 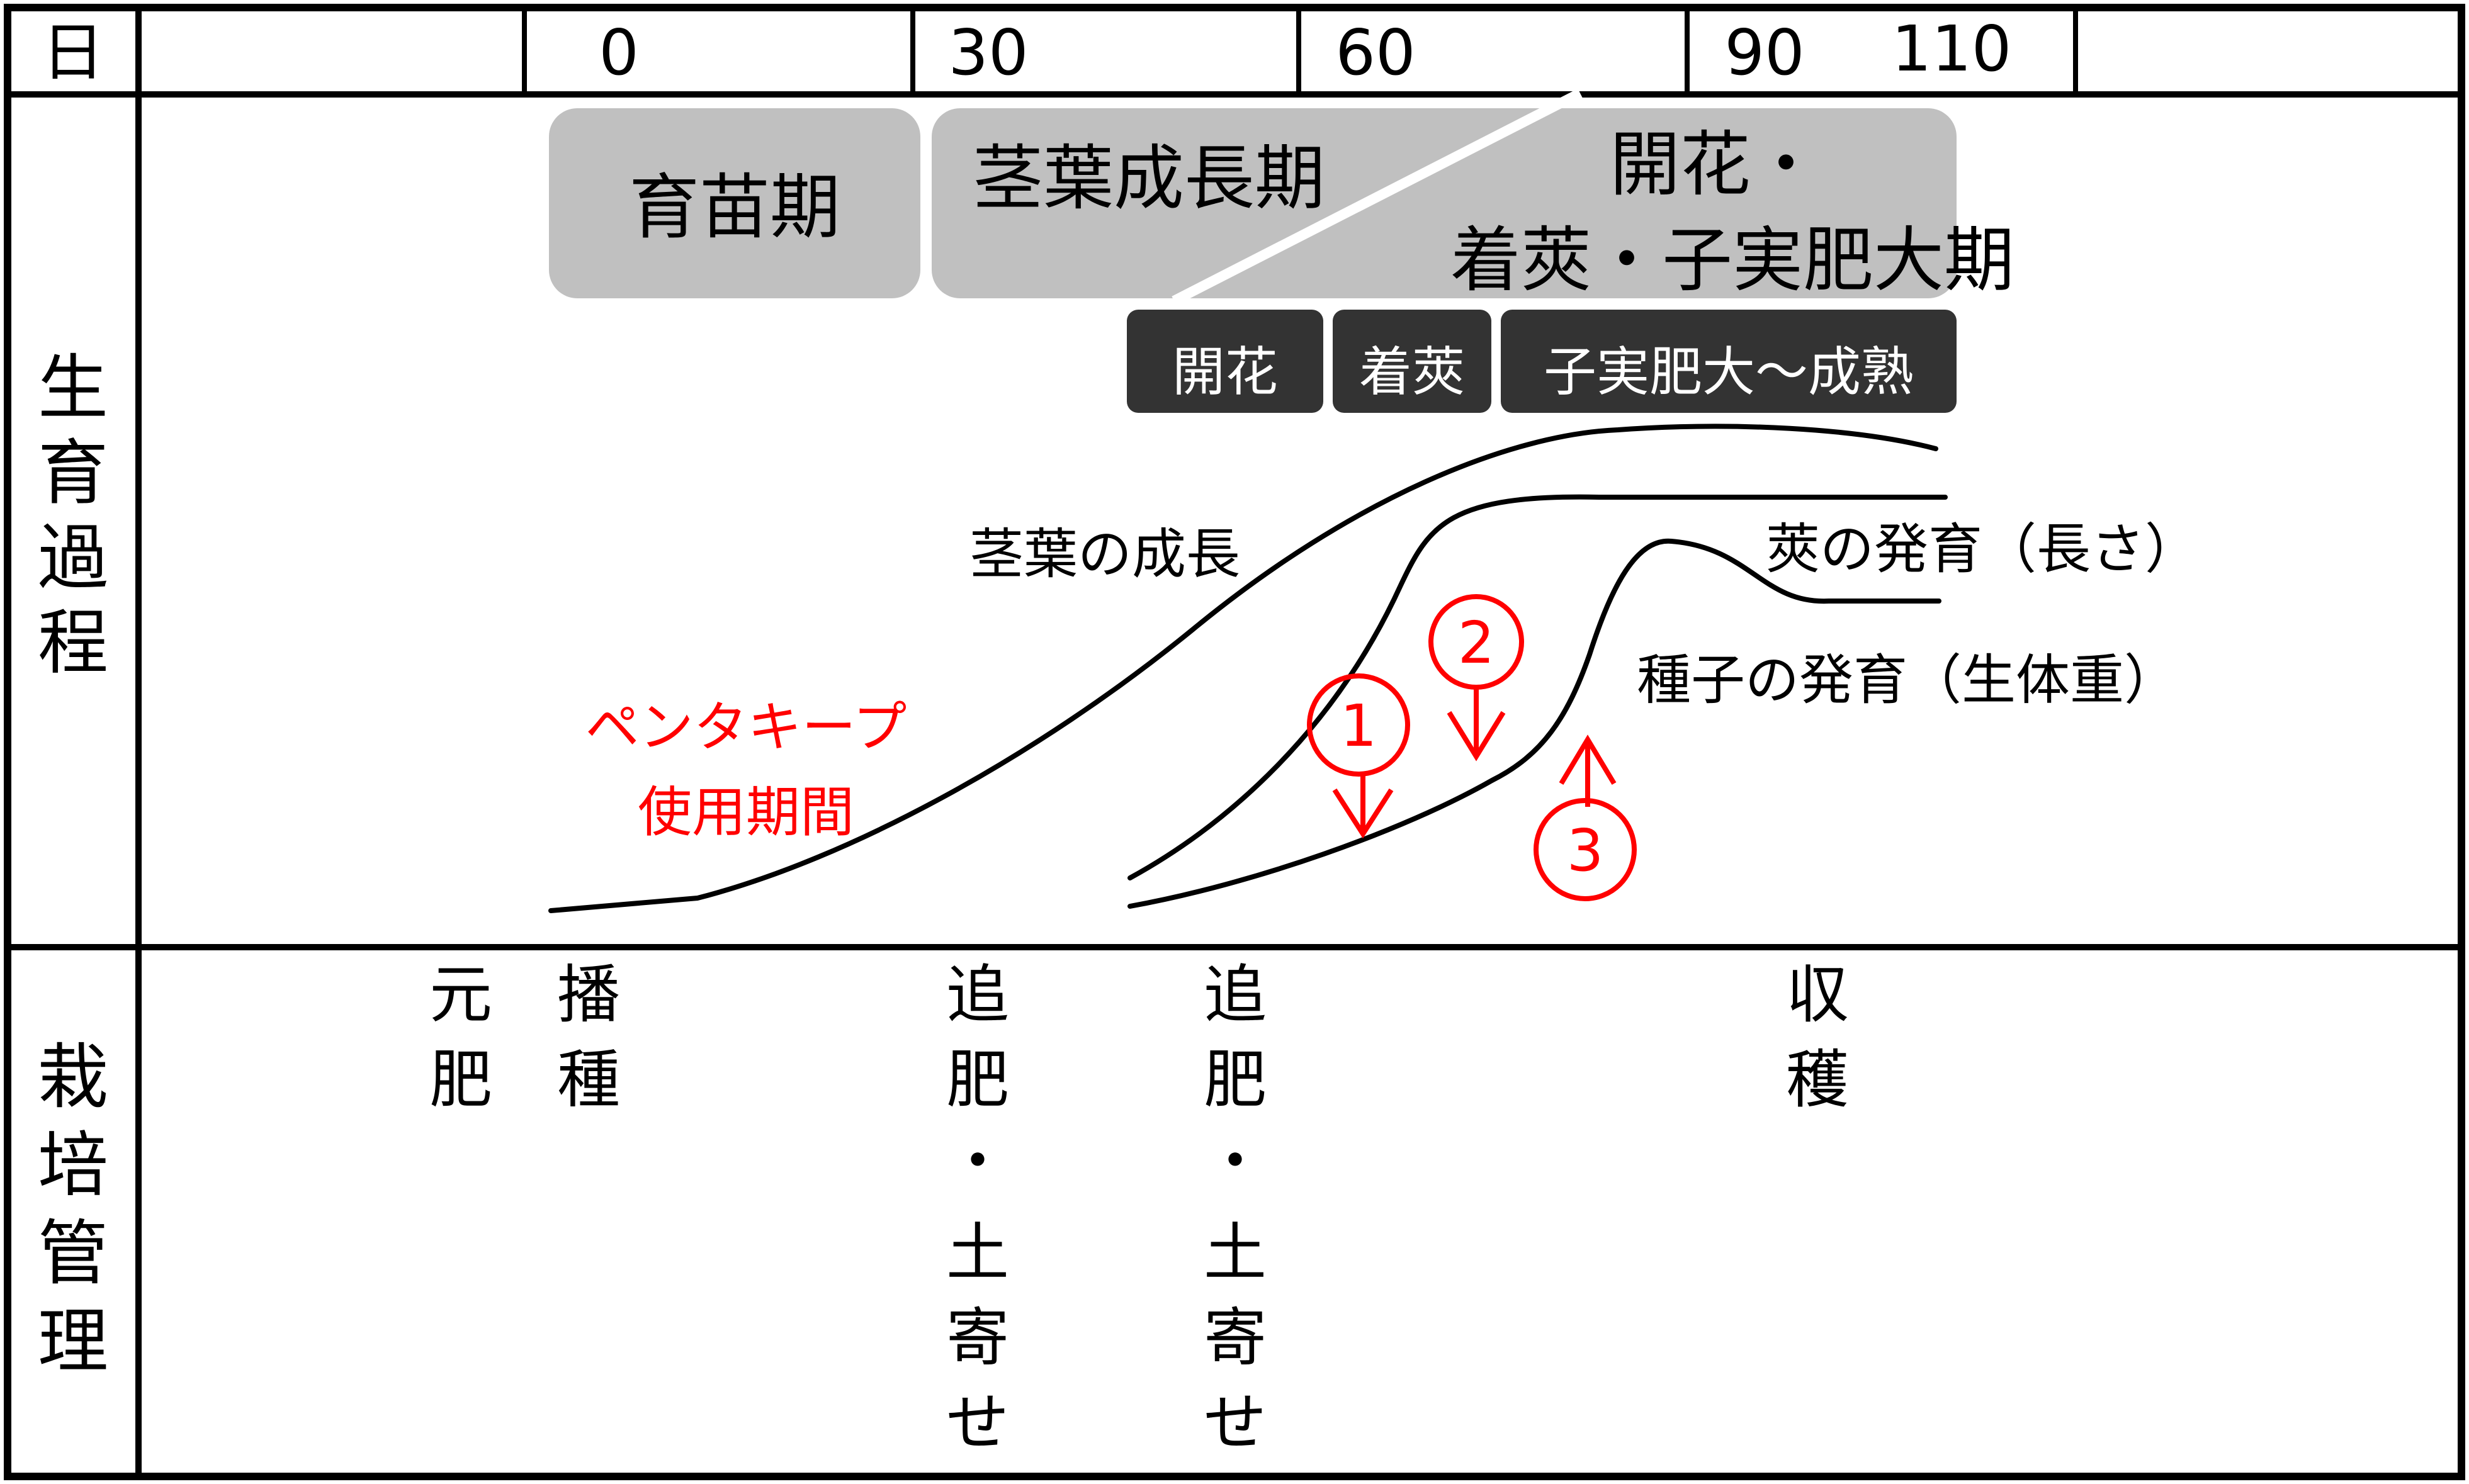 I want to click on phase-divider-diagonal, so click(x=1377, y=197).